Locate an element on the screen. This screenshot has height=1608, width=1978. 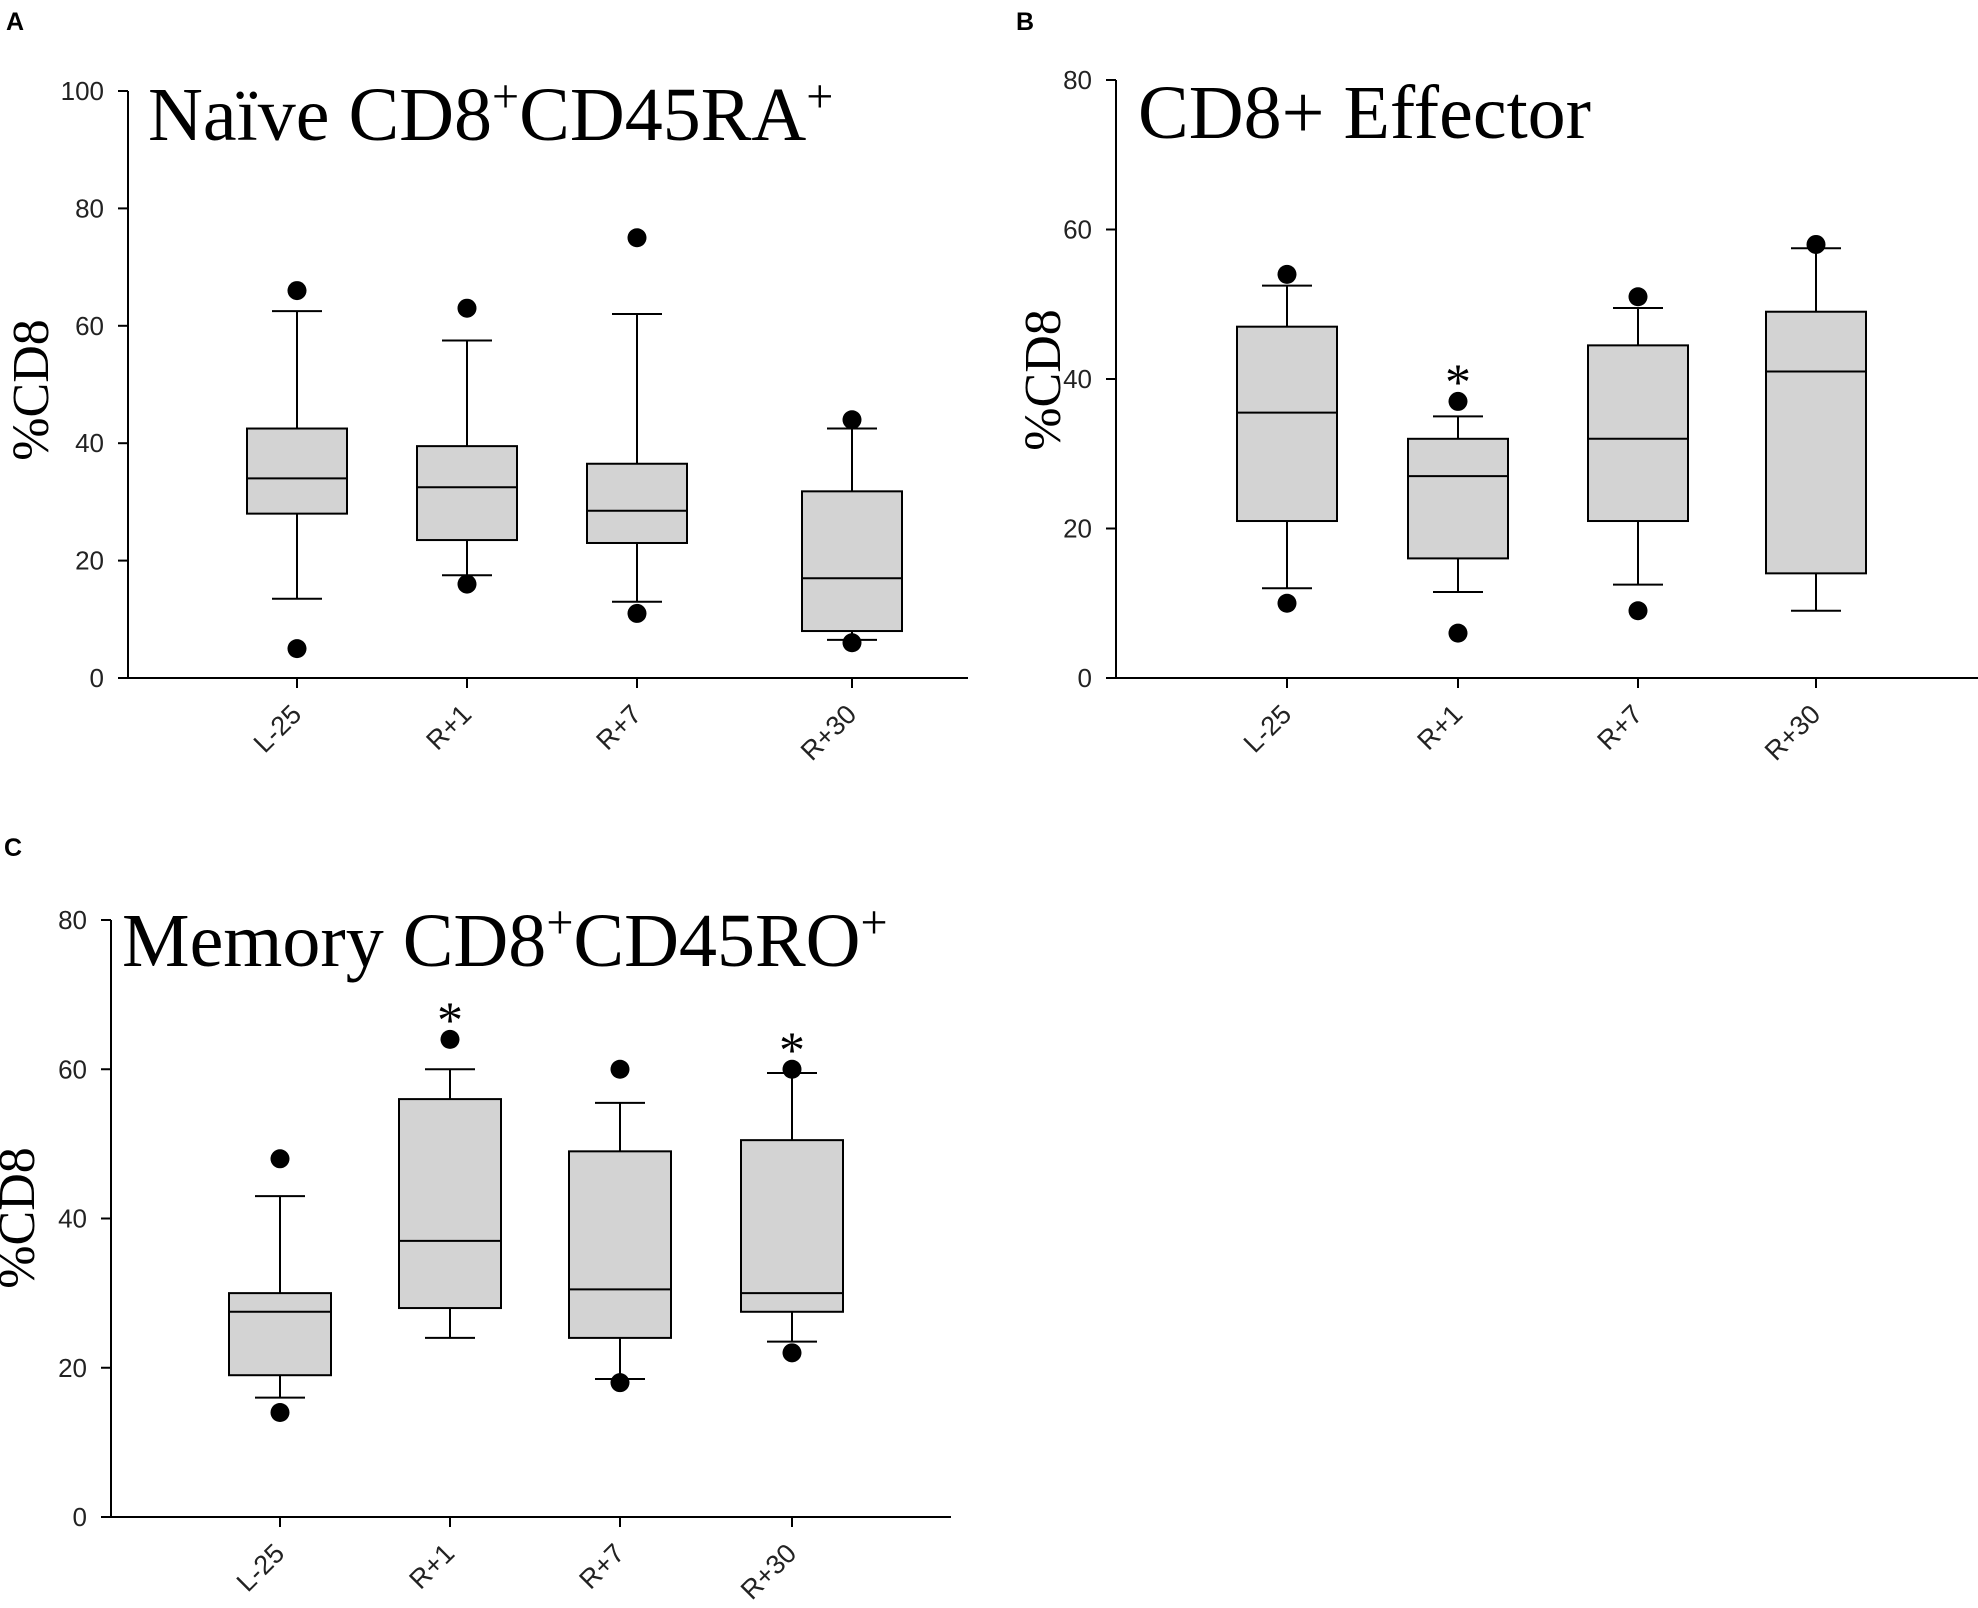
chart-title: Naïve CD8+CD45RA+ is located at coordinates (490, 113).